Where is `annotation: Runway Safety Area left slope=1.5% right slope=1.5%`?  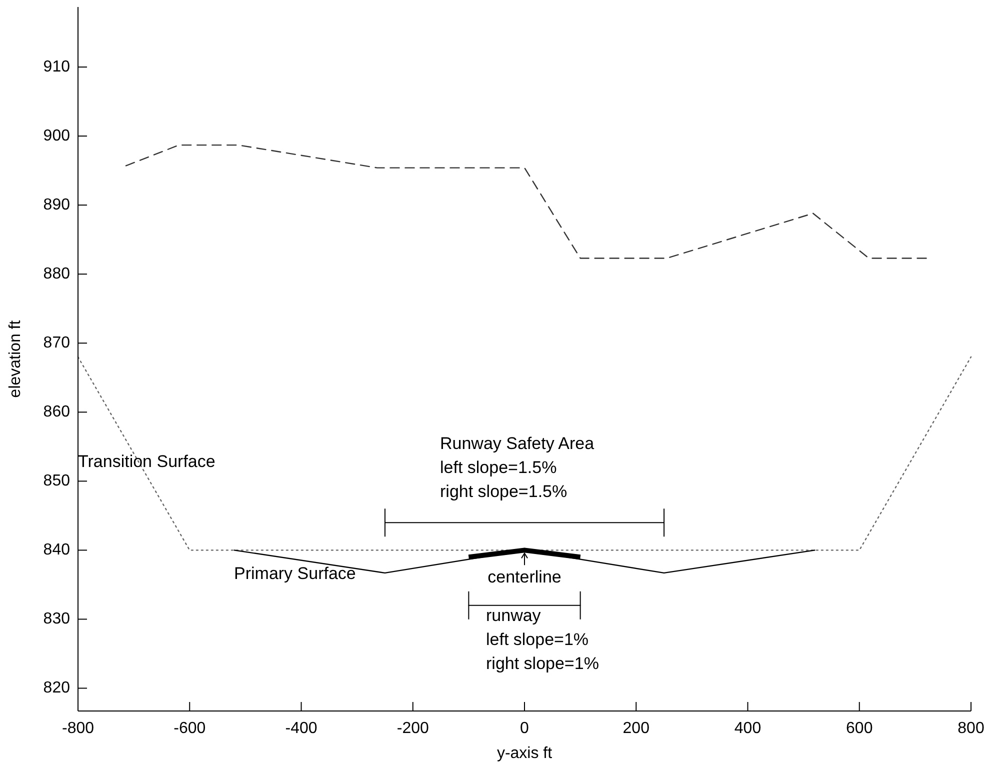 annotation: Runway Safety Area left slope=1.5% right slope=1.5% is located at coordinates (517, 468).